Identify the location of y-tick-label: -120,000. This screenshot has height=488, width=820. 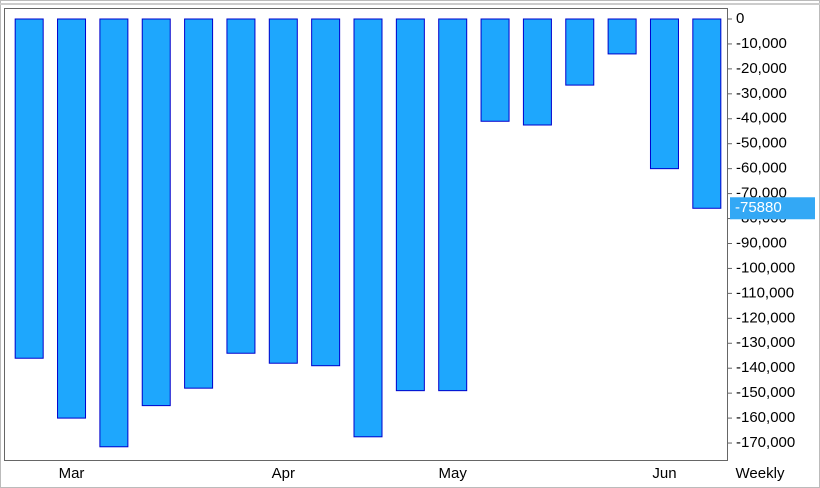
(765, 317).